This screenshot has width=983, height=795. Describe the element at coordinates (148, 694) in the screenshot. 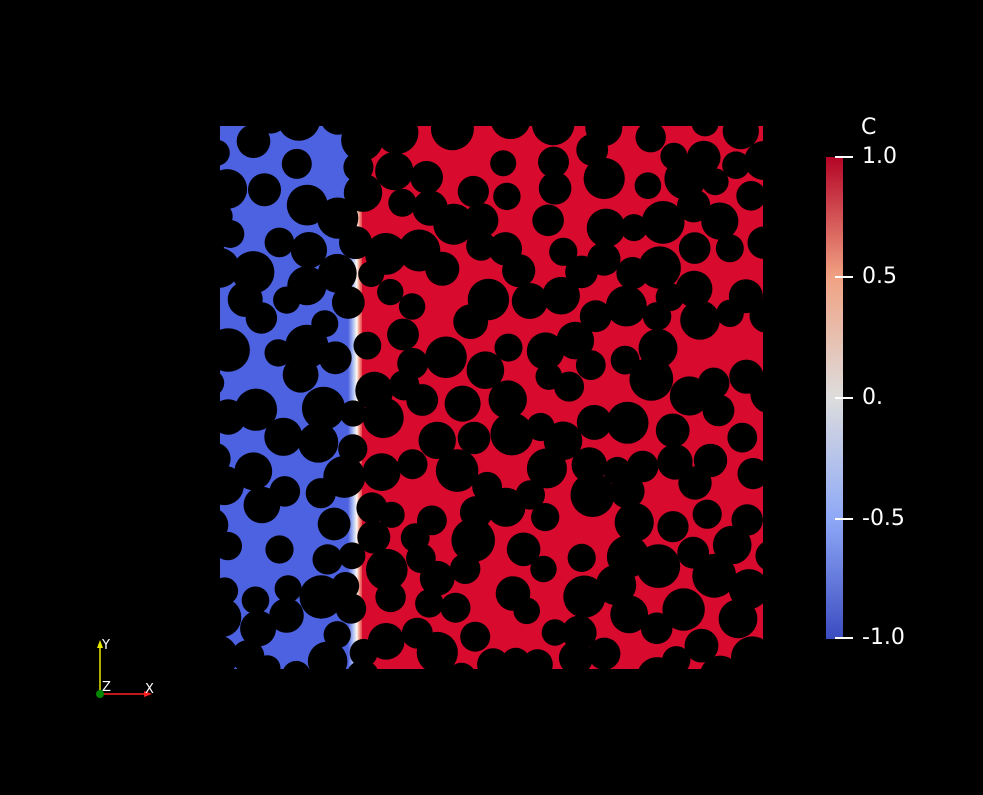

I see `x-axis-arrow` at that location.